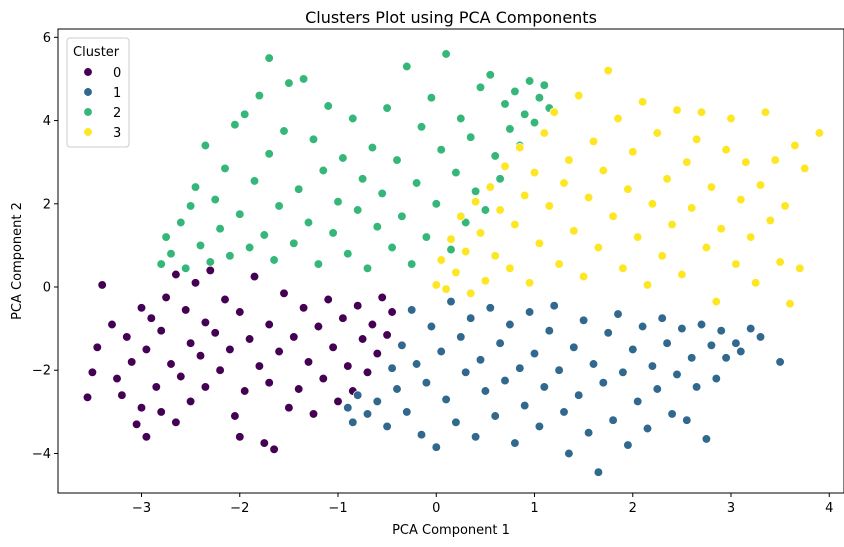 The width and height of the screenshot is (844, 547). Describe the element at coordinates (117, 73) in the screenshot. I see `legend-label-0: 0` at that location.